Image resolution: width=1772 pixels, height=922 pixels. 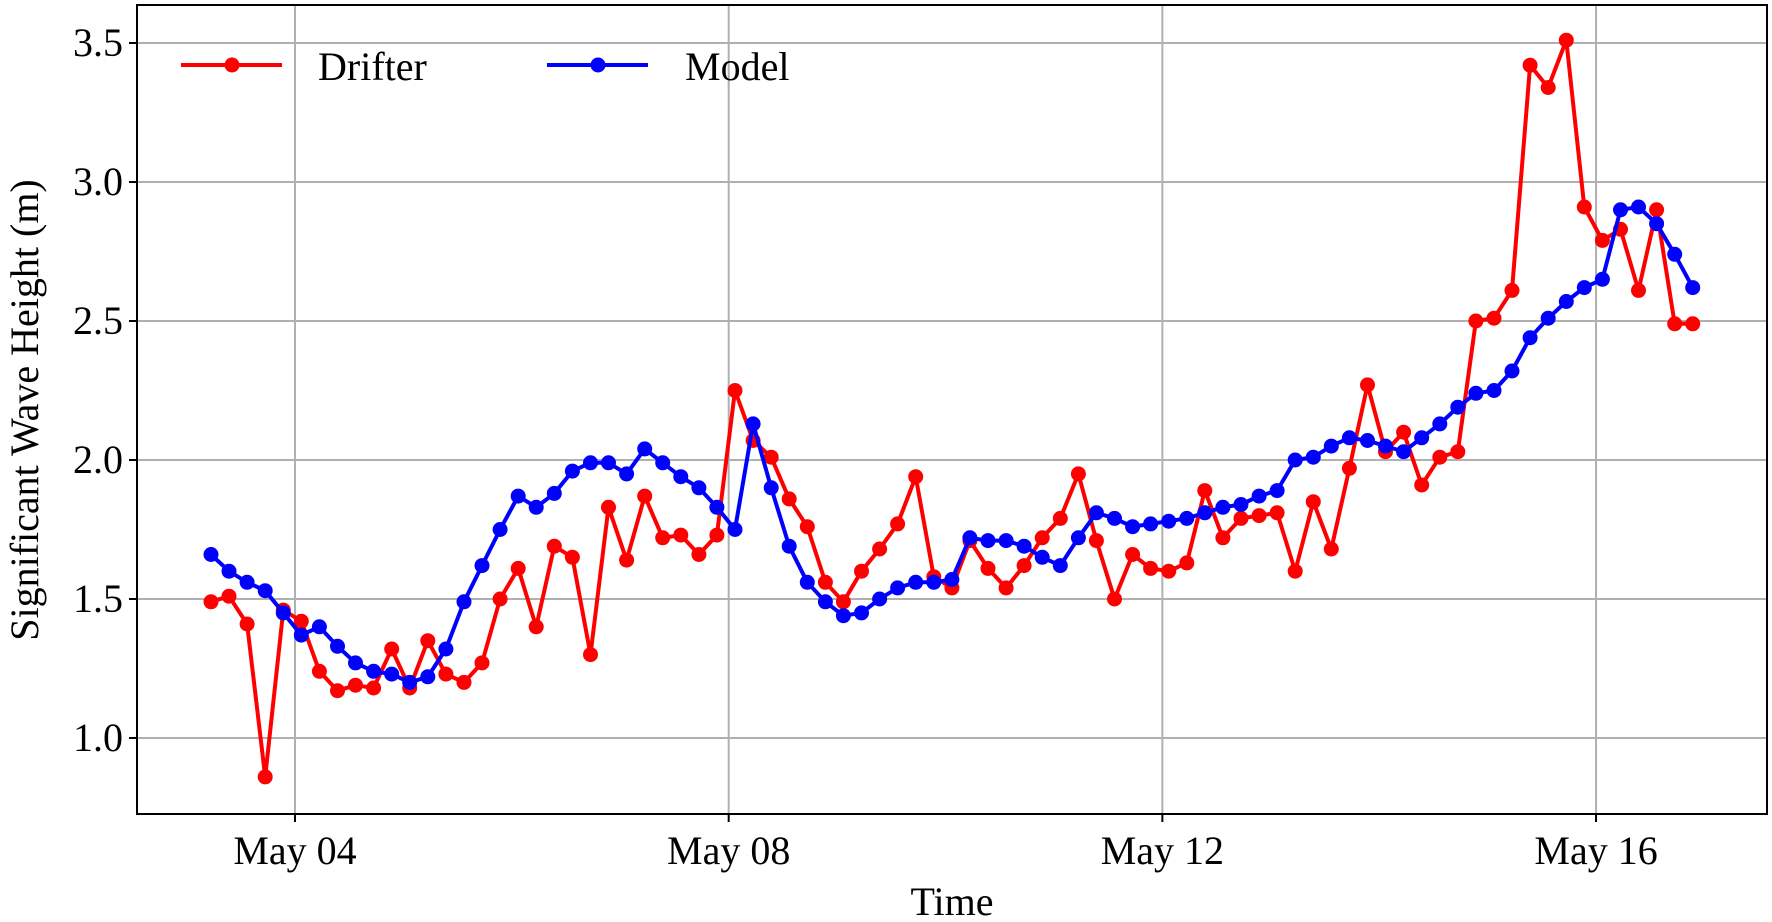 I want to click on x-axis-title: Time, so click(x=951, y=900).